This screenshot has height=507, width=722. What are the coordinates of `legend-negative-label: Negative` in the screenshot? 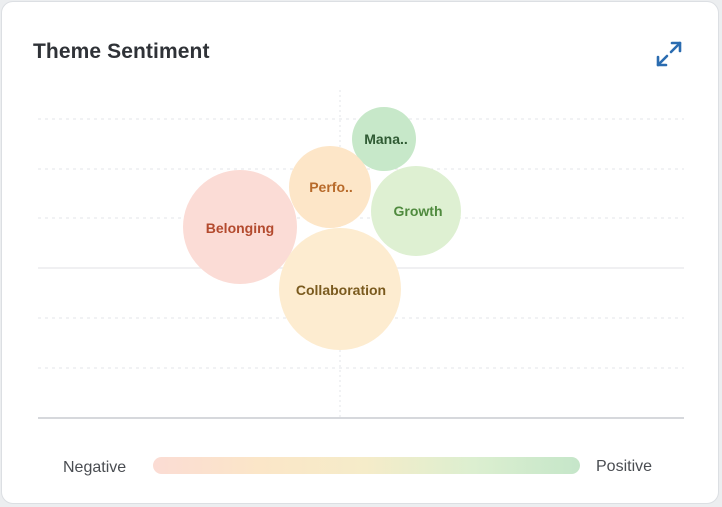 It's located at (95, 467).